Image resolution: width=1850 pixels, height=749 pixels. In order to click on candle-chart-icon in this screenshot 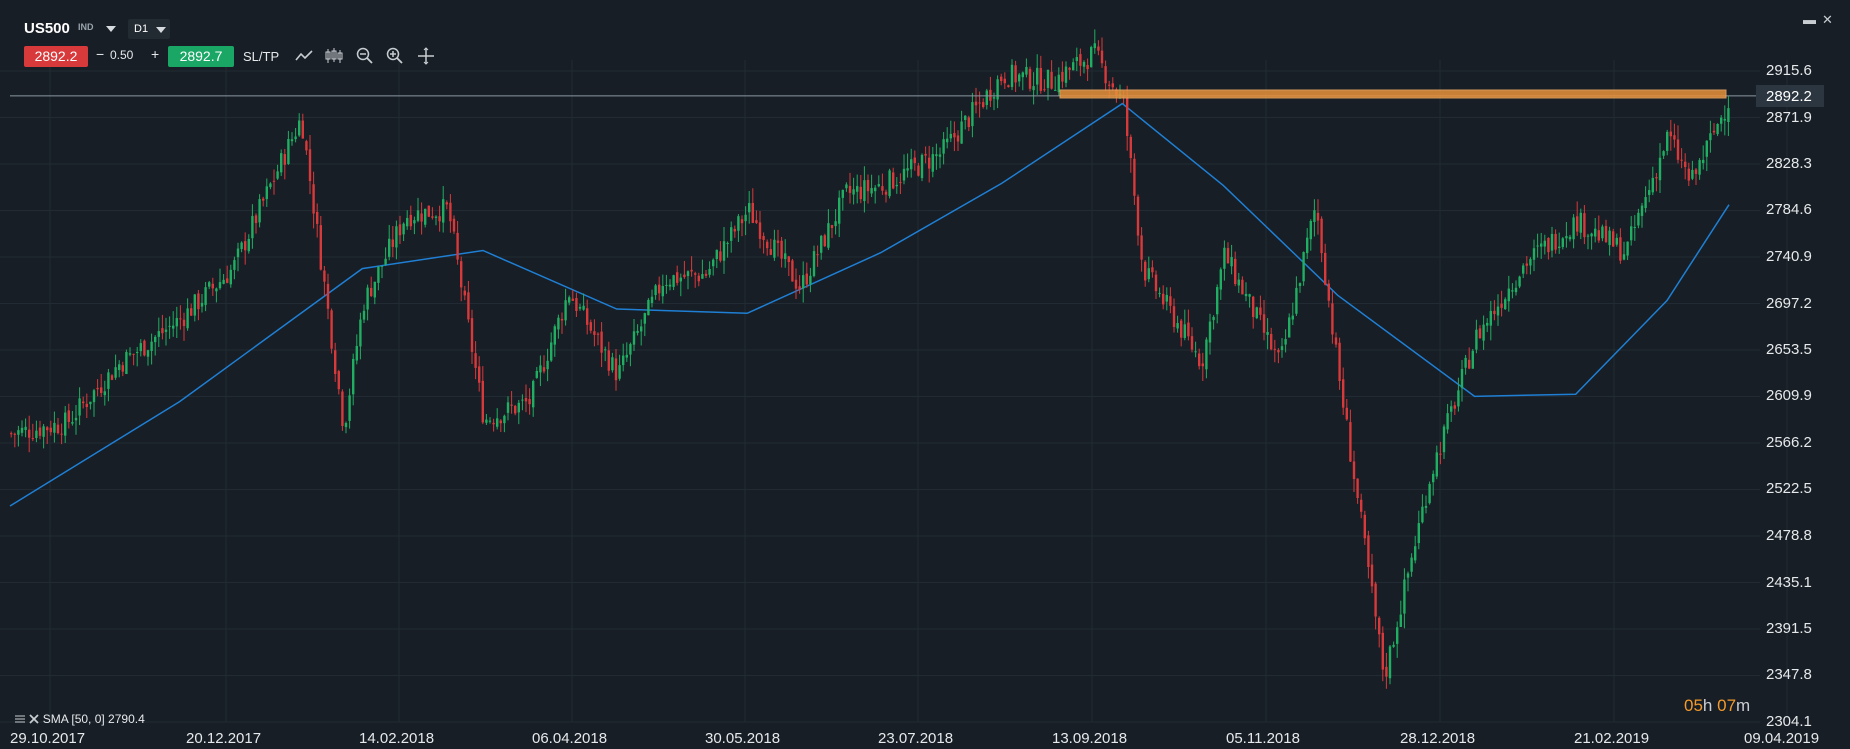, I will do `click(334, 56)`.